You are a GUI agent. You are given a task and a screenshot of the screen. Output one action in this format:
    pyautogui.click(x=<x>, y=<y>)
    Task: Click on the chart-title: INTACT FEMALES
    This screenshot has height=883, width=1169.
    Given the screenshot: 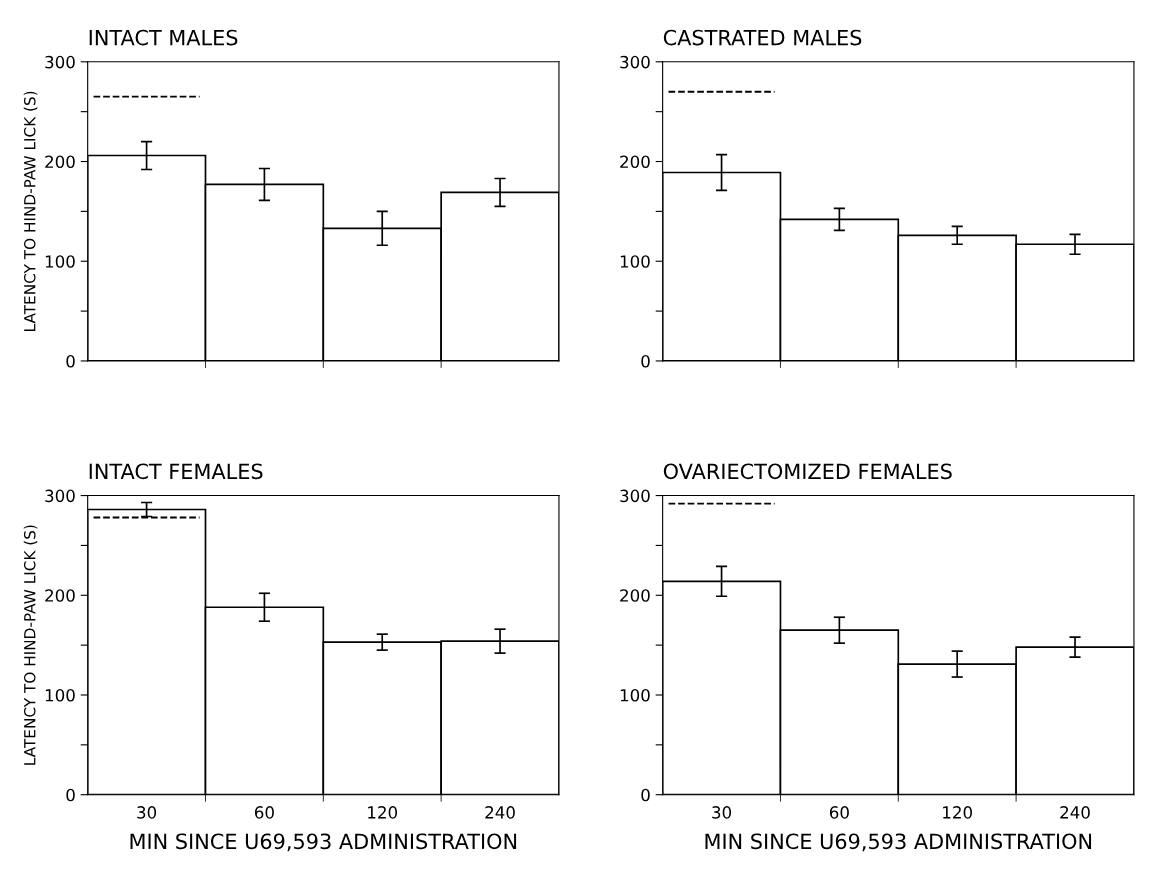 What is the action you would take?
    pyautogui.click(x=176, y=471)
    